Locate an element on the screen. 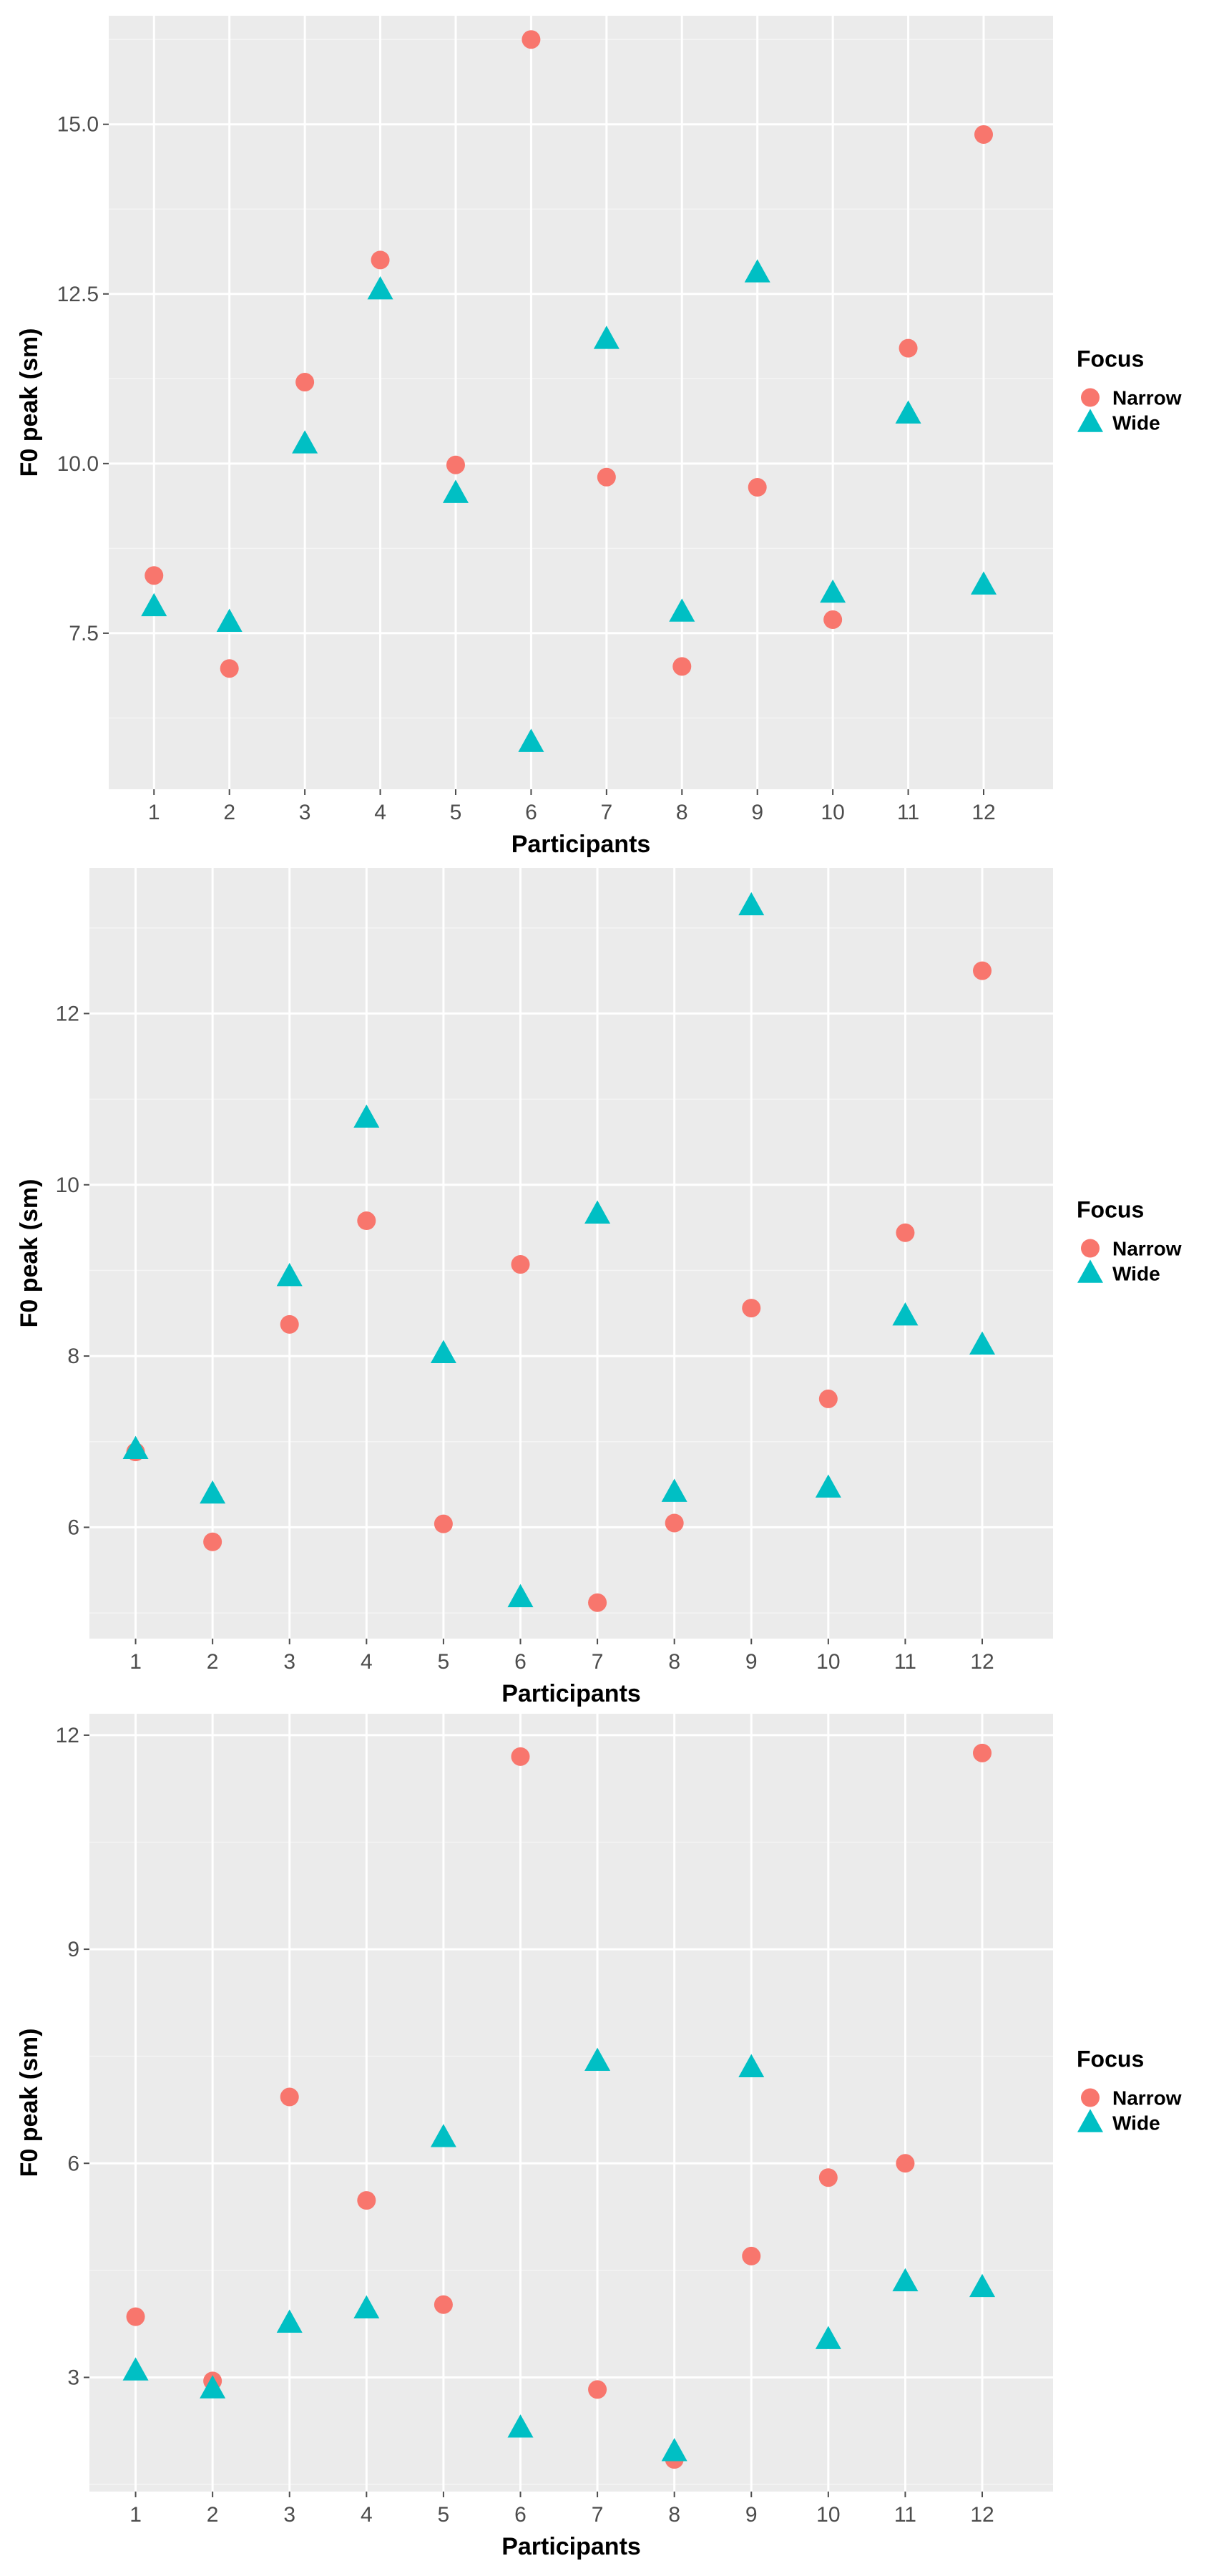 Image resolution: width=1214 pixels, height=2576 pixels. y-tick-label: 12.5 is located at coordinates (78, 294).